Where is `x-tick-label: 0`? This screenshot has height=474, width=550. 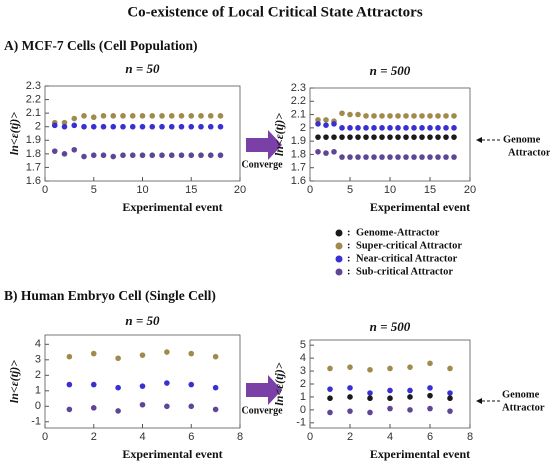
x-tick-label: 0 is located at coordinates (310, 437).